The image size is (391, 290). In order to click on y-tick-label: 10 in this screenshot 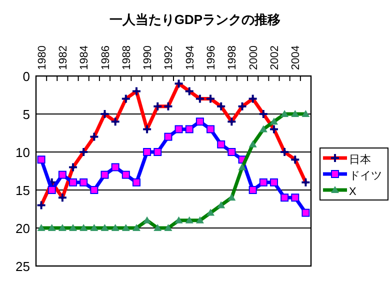, I will do `click(23, 152)`.